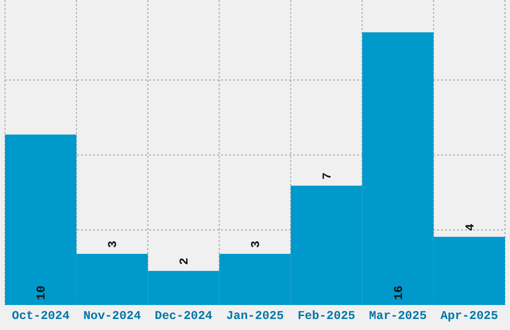 The height and width of the screenshot is (330, 510). What do you see at coordinates (469, 316) in the screenshot?
I see `x-tick-label: Apr-2025` at bounding box center [469, 316].